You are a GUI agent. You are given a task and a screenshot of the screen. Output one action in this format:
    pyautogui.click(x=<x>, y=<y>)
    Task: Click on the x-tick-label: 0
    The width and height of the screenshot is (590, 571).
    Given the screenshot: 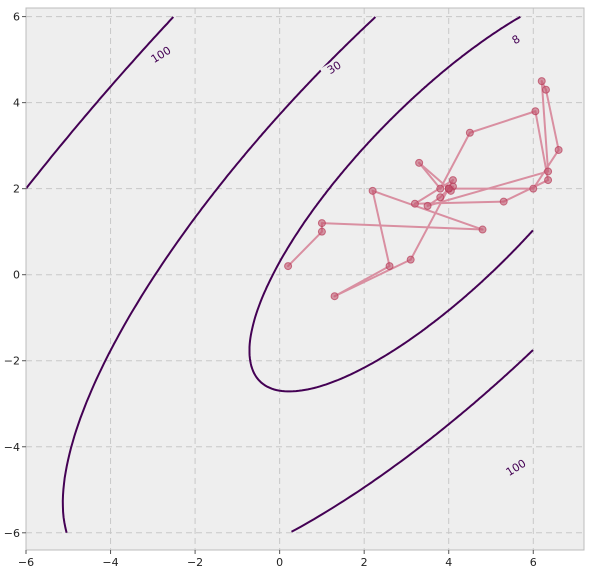 What is the action you would take?
    pyautogui.click(x=279, y=562)
    